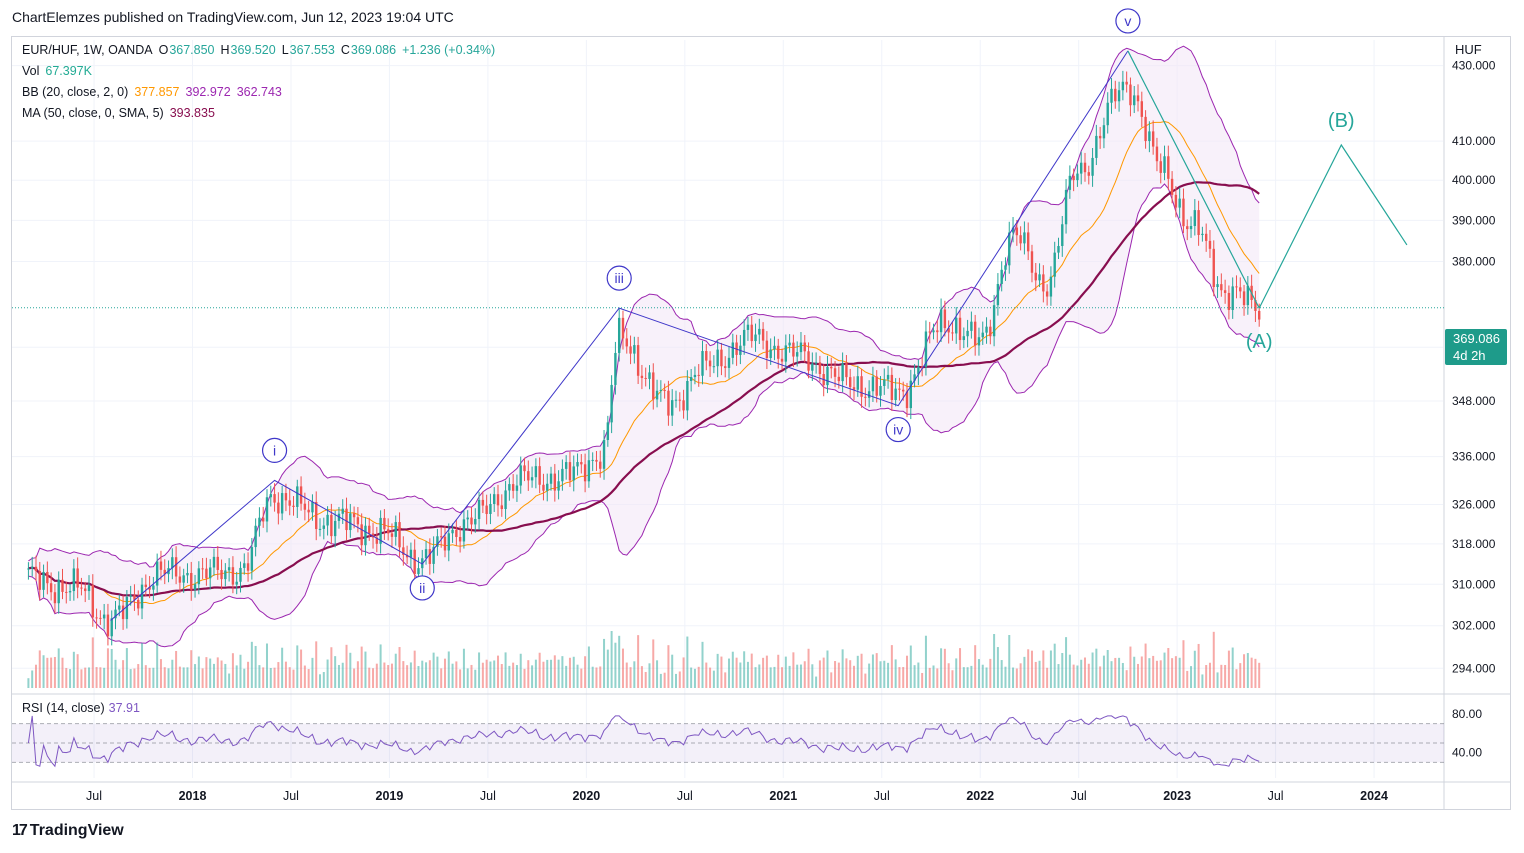 The image size is (1524, 853). What do you see at coordinates (1469, 355) in the screenshot?
I see `countdown-value: 4d 2h` at bounding box center [1469, 355].